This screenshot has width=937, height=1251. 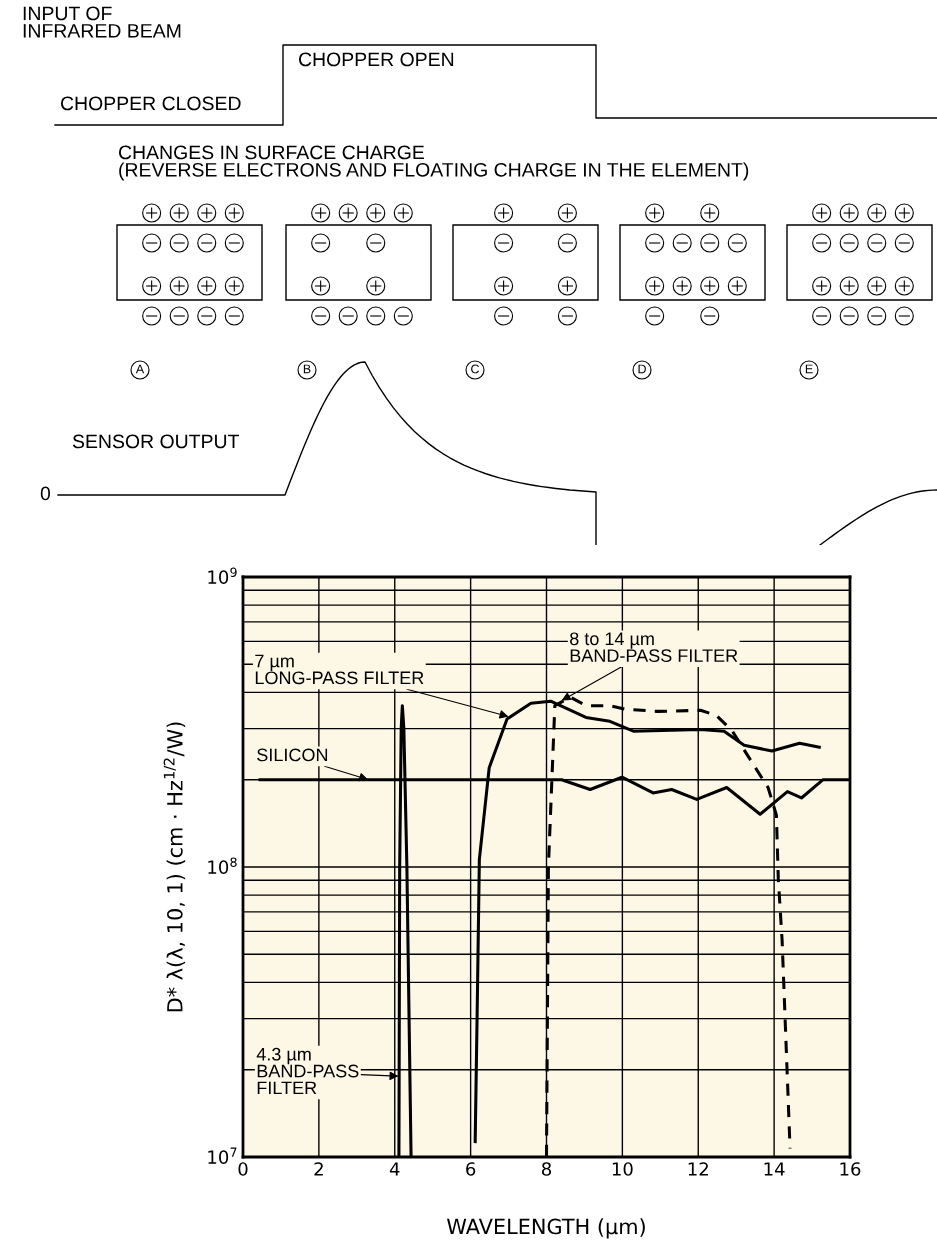 I want to click on text: E, so click(x=809, y=369).